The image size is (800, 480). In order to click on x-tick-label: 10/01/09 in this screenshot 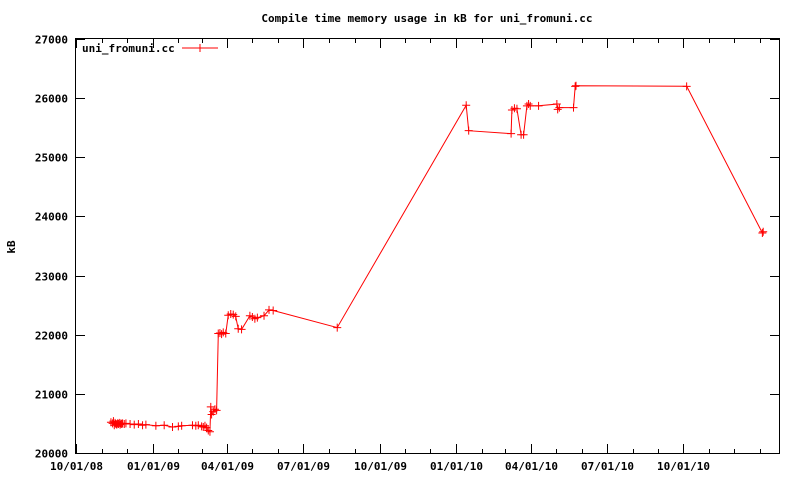, I will do `click(380, 466)`.